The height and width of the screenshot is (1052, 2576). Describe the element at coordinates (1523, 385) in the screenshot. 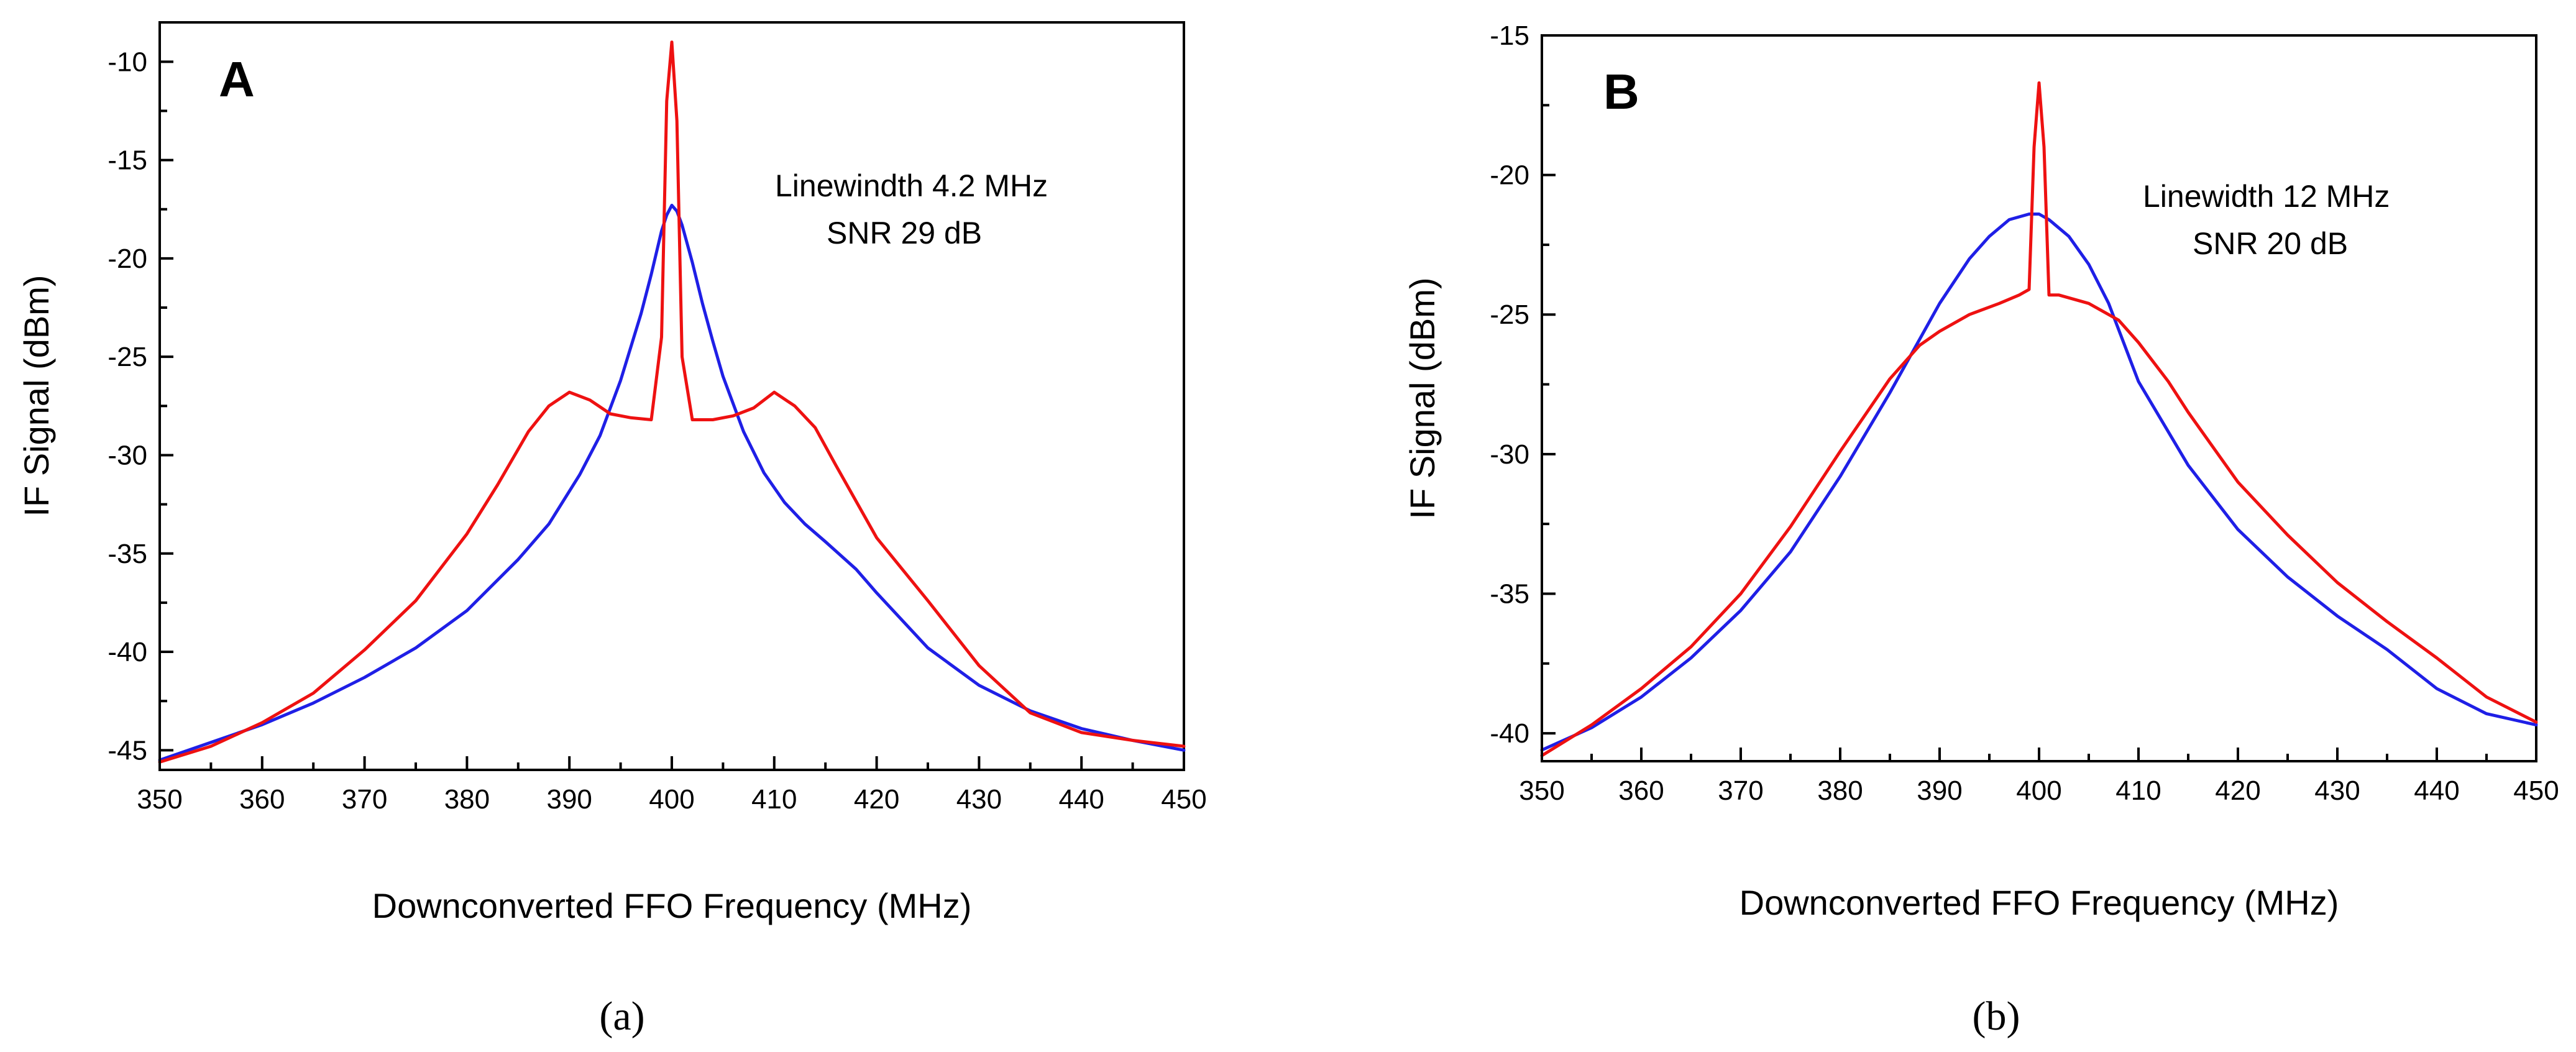

I see `y-axis: -15 -20 -25 -30 -35 -40` at that location.